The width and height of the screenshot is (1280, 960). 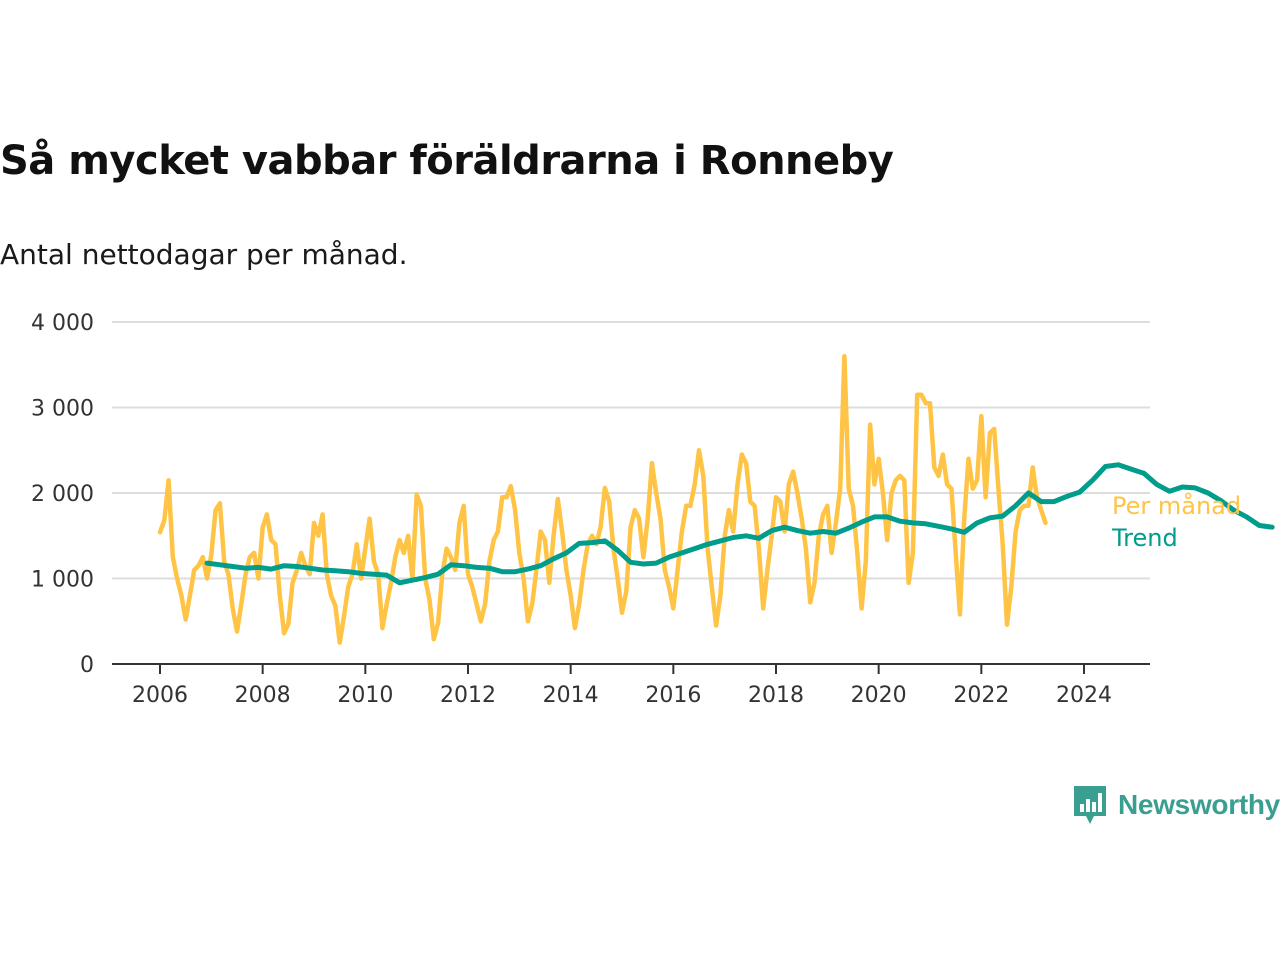 What do you see at coordinates (1084, 695) in the screenshot?
I see `x-tick-label: 2024` at bounding box center [1084, 695].